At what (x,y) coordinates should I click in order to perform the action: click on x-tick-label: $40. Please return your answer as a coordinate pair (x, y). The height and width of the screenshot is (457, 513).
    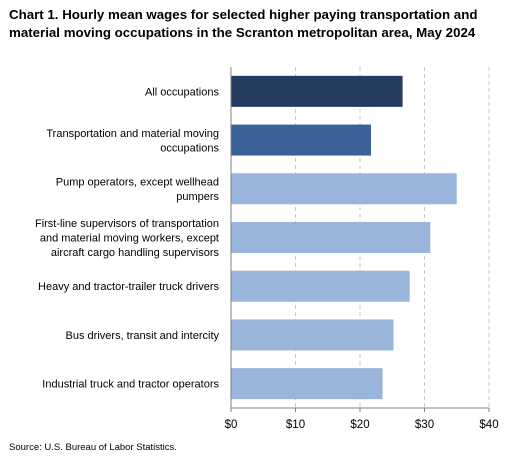
    Looking at the image, I should click on (488, 425).